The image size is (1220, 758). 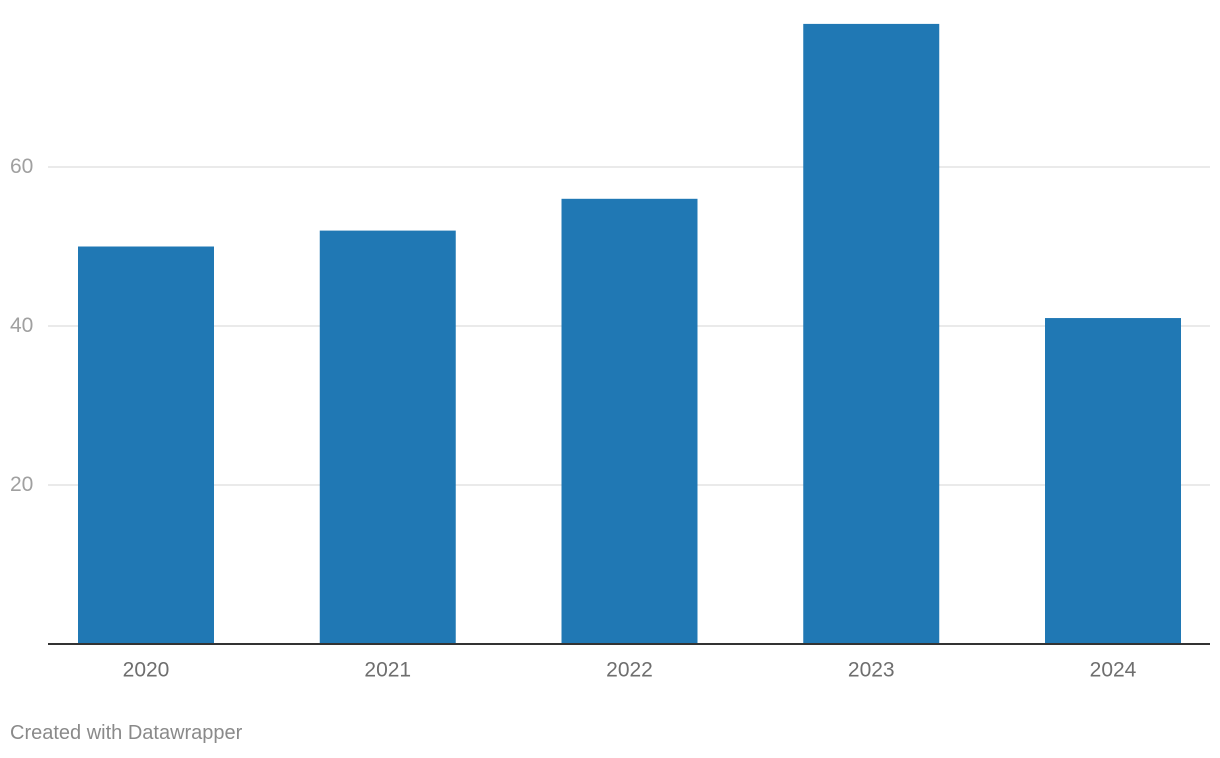 I want to click on bar-2021, so click(x=387, y=437).